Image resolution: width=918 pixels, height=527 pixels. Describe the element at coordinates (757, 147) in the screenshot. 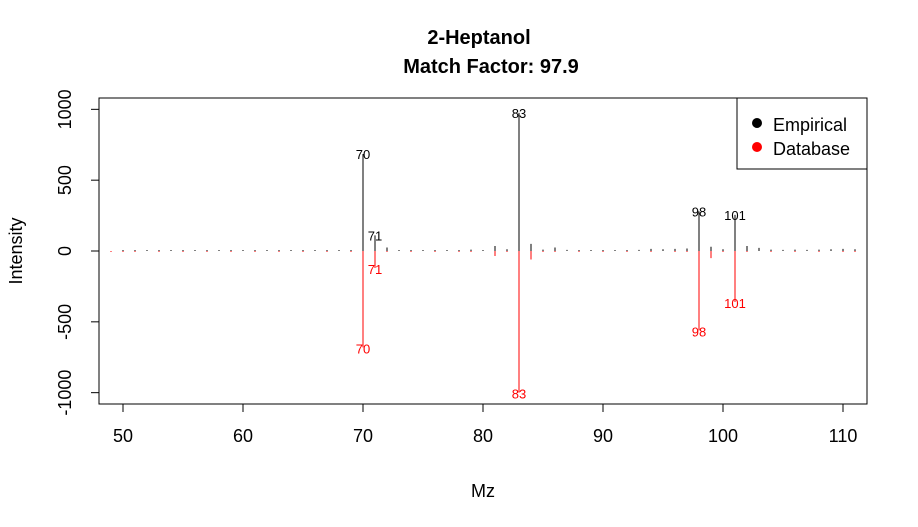

I see `legend-marker-database` at that location.